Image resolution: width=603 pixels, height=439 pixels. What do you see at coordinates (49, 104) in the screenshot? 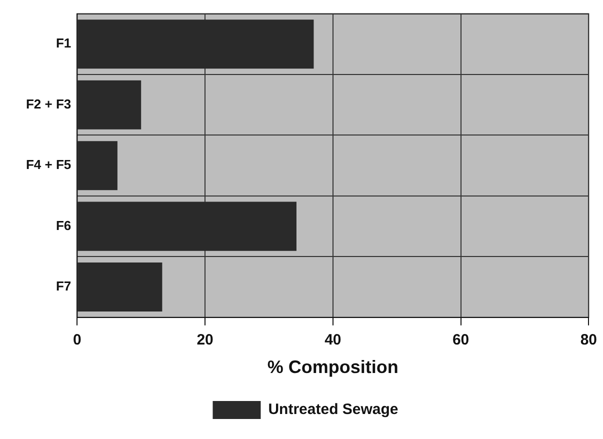
I see `y-tick-label: F2 + F3` at bounding box center [49, 104].